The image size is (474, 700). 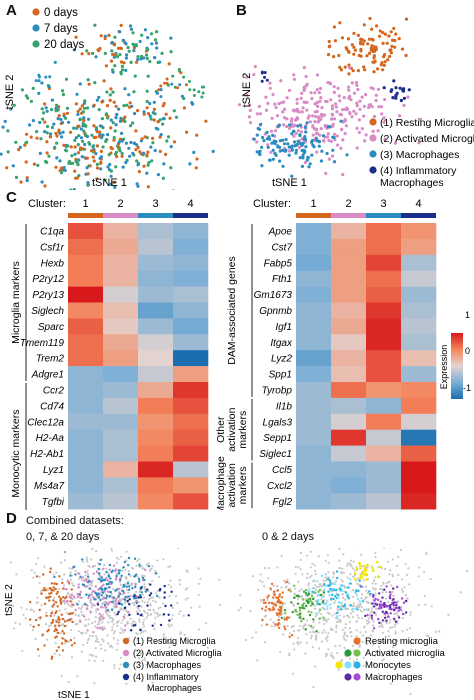 I want to click on gene-label: Spp1, so click(x=280, y=375).